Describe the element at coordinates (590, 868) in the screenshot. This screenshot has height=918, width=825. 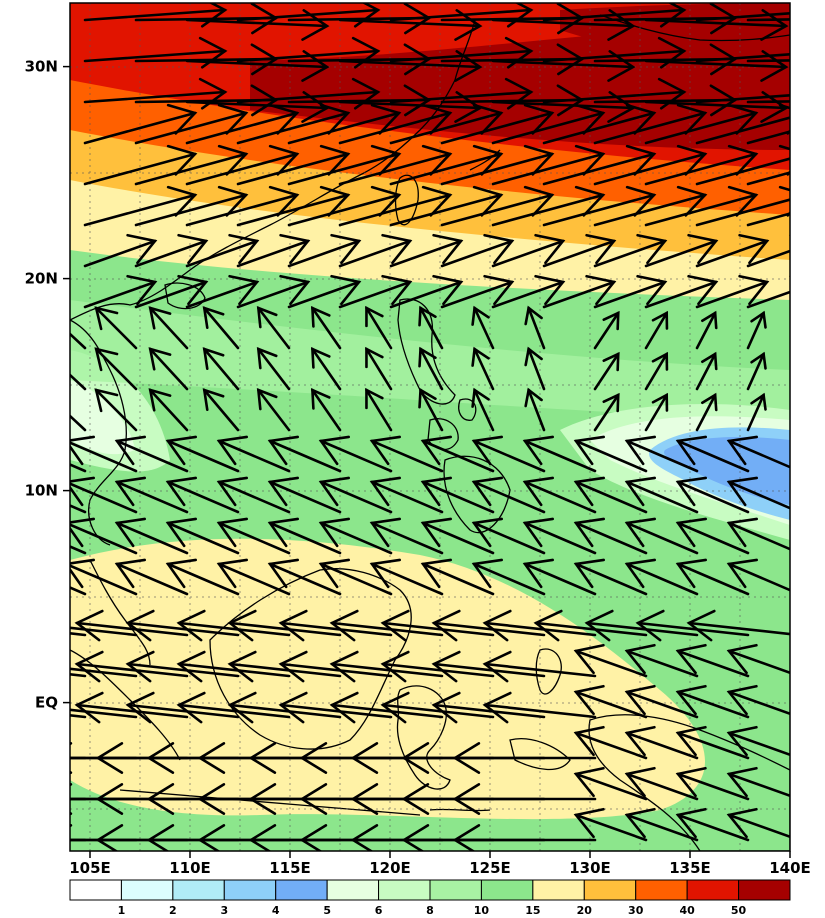
I see `x-tick-label: 130E` at that location.